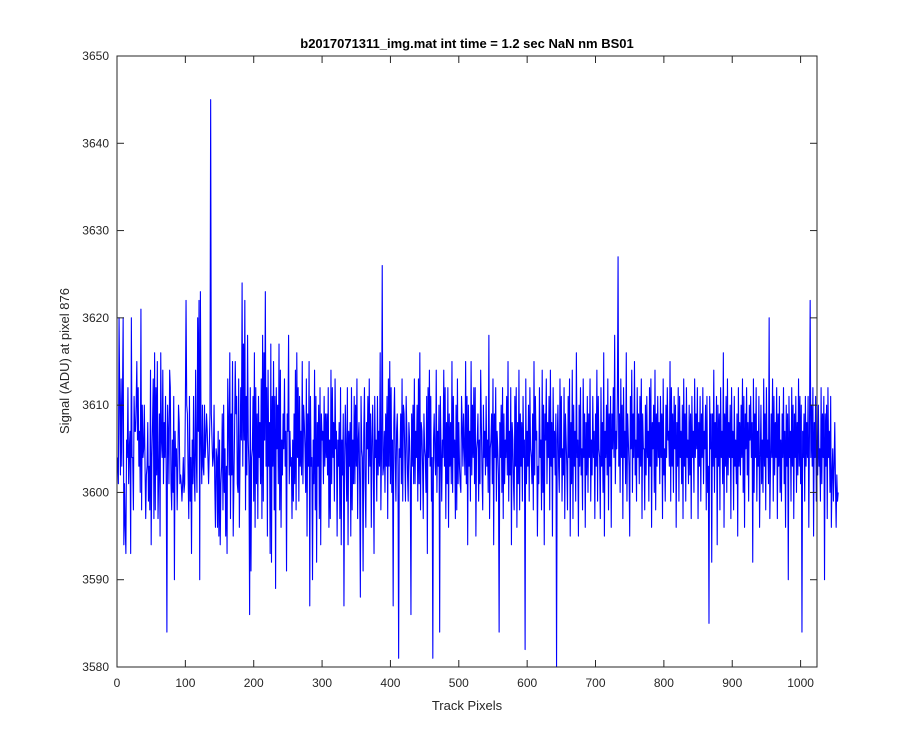  What do you see at coordinates (185, 683) in the screenshot?
I see `x-tick-label: 100` at bounding box center [185, 683].